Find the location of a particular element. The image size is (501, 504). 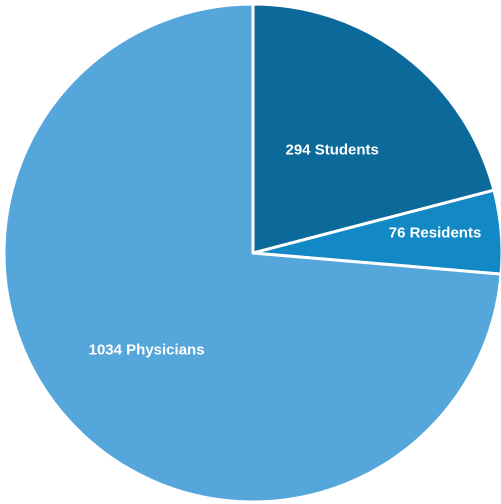

pie-label-students: 294 Students is located at coordinates (332, 149).